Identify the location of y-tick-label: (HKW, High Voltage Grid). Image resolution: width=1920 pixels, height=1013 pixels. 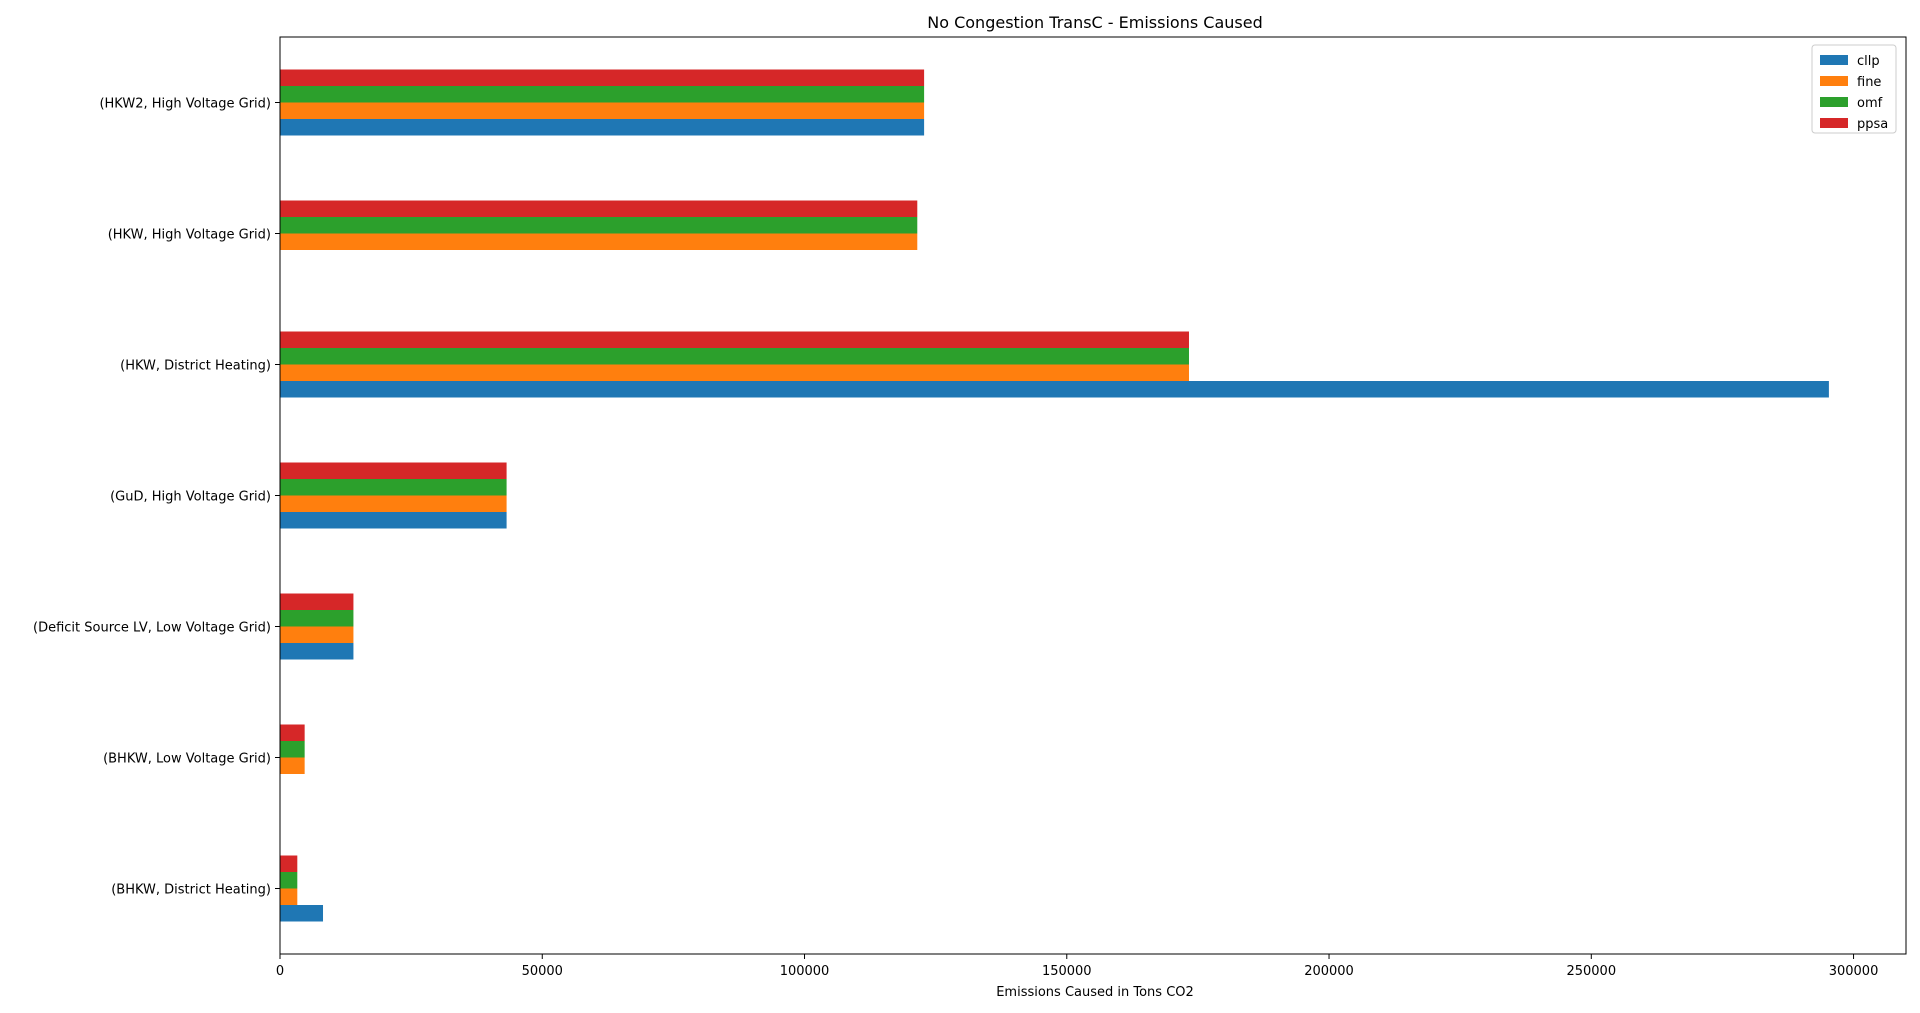
(189, 235).